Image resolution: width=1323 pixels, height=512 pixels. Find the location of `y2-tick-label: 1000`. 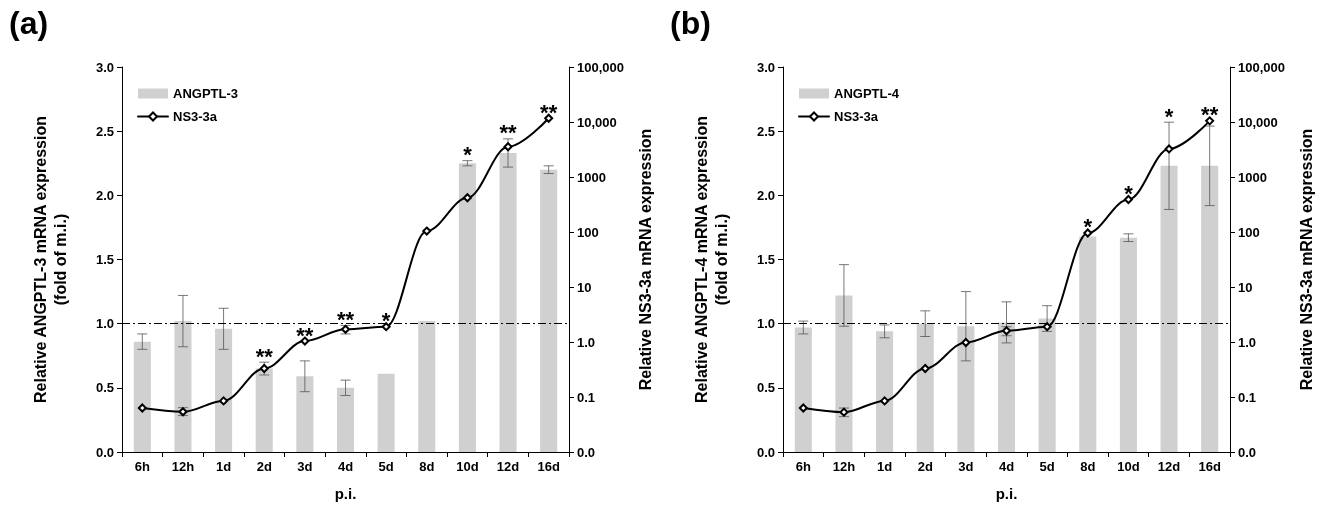

y2-tick-label: 1000 is located at coordinates (591, 177).